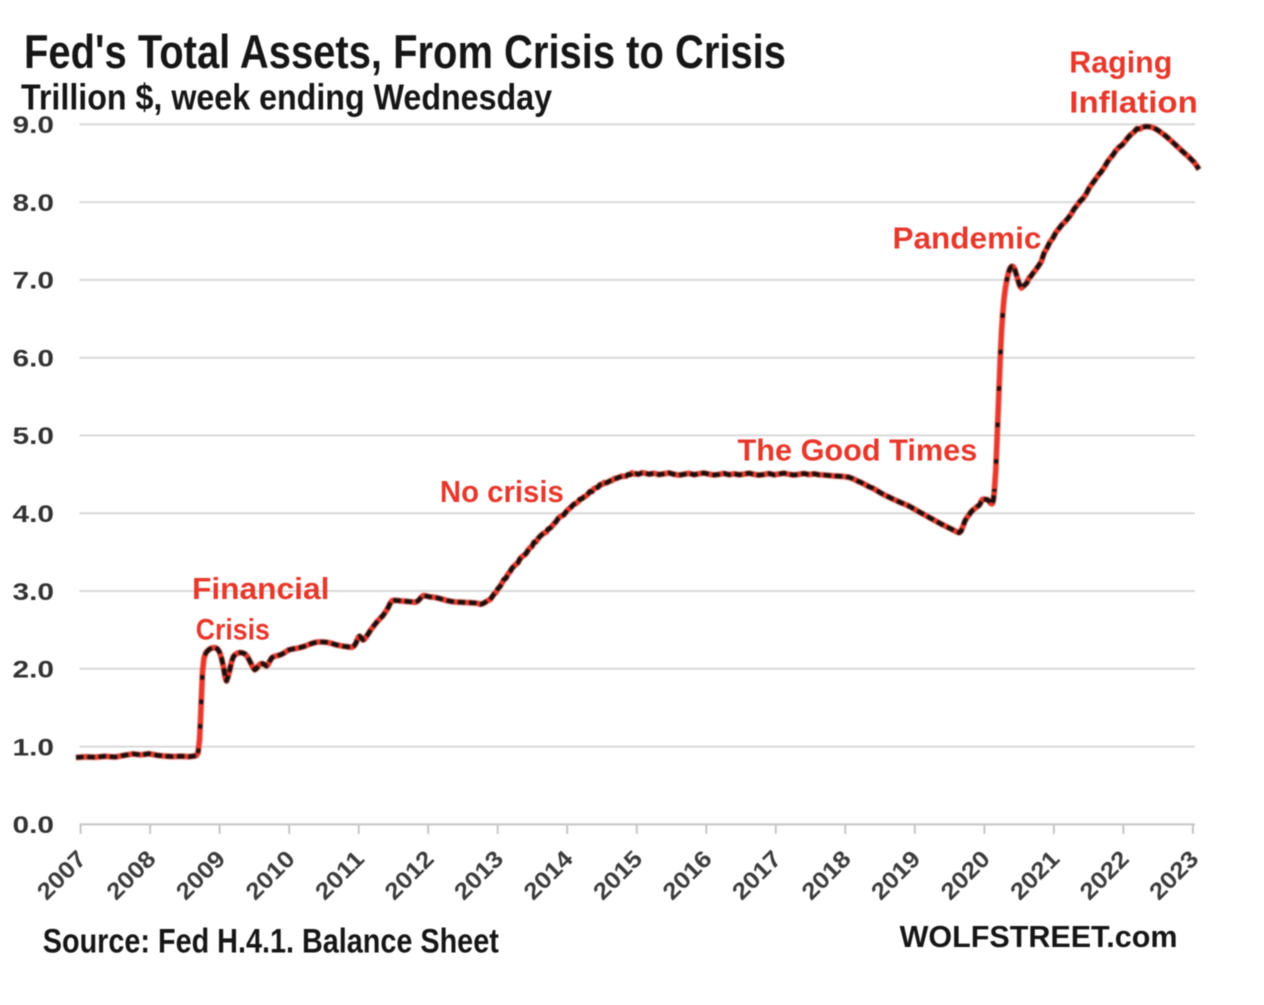 This screenshot has width=1264, height=1005. Describe the element at coordinates (858, 451) in the screenshot. I see `svg-text: The Good Times` at that location.